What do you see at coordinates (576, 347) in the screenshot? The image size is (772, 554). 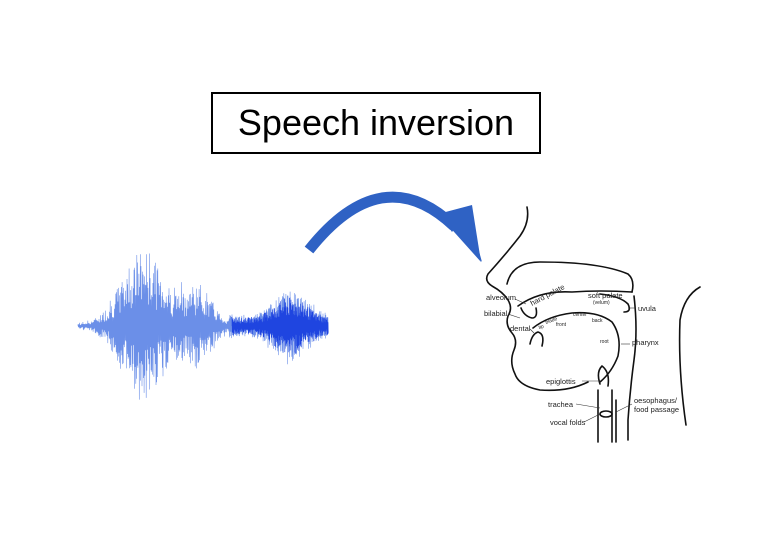 I see `tongue` at bounding box center [576, 347].